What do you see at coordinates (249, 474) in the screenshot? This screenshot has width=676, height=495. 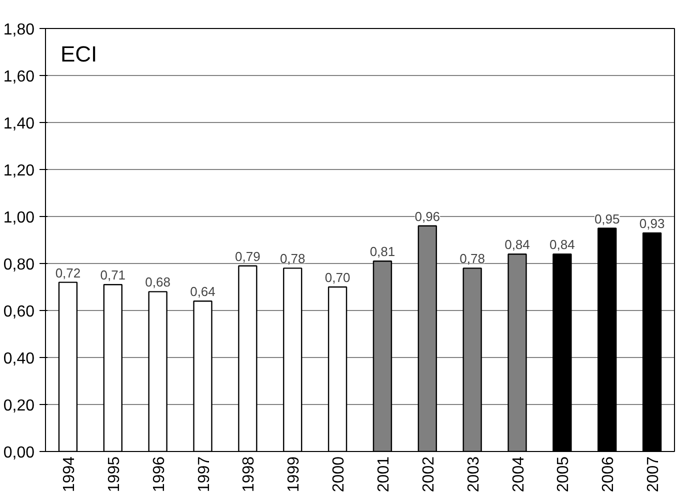 I see `x-tick-label: 1998` at bounding box center [249, 474].